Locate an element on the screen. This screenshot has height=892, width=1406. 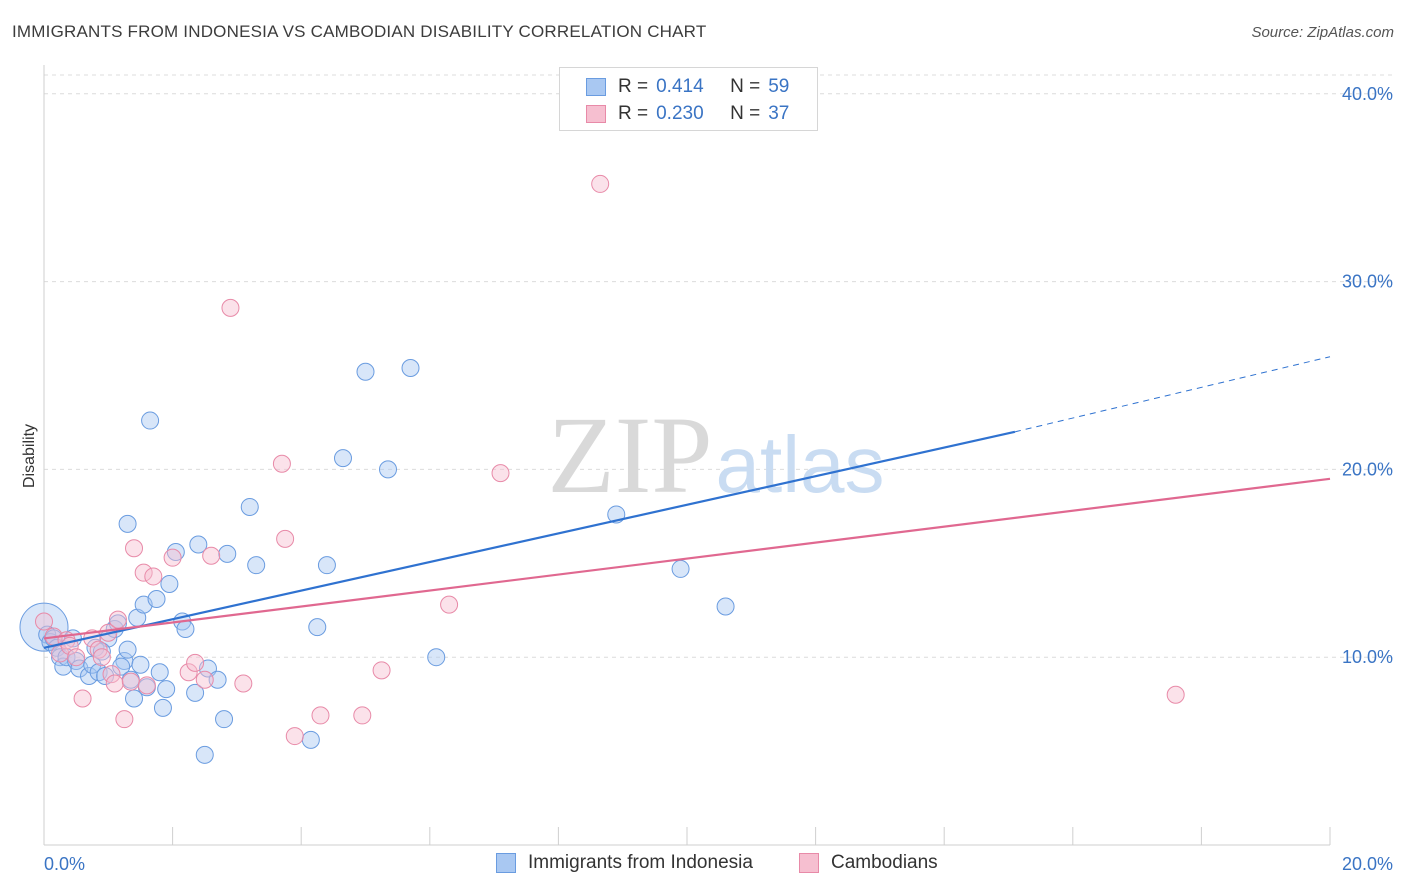
bottom-legend-swatch-pink is located at coordinates (809, 863).